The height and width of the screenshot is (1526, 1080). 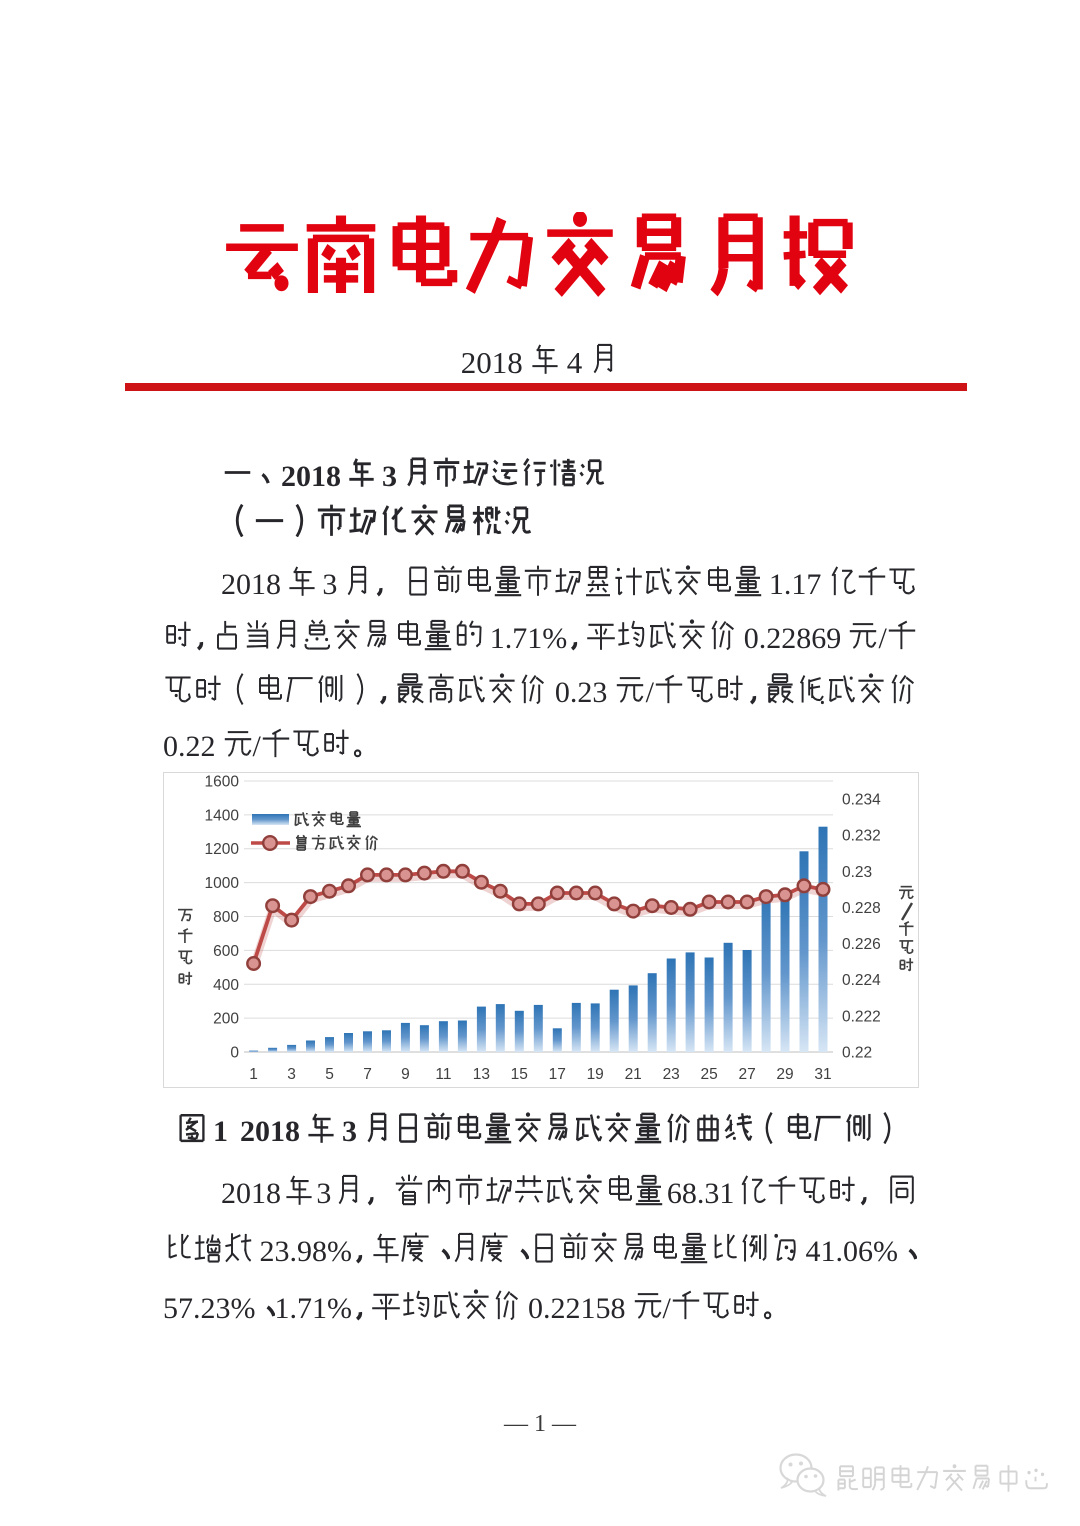 I want to click on svg-text: 400, so click(x=226, y=985).